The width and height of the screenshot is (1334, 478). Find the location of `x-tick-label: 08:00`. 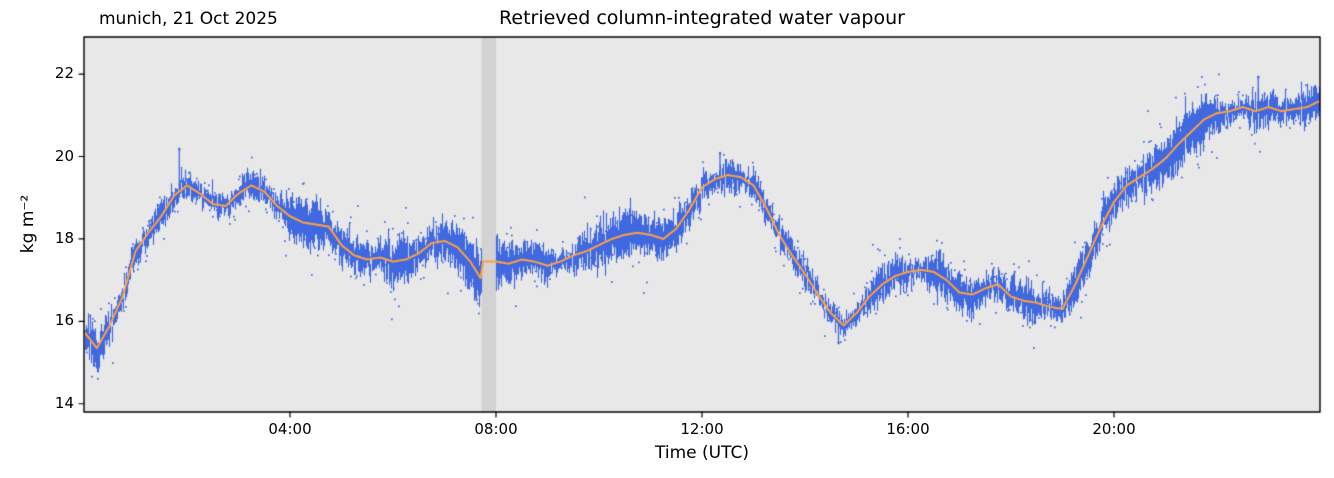

x-tick-label: 08:00 is located at coordinates (496, 429).